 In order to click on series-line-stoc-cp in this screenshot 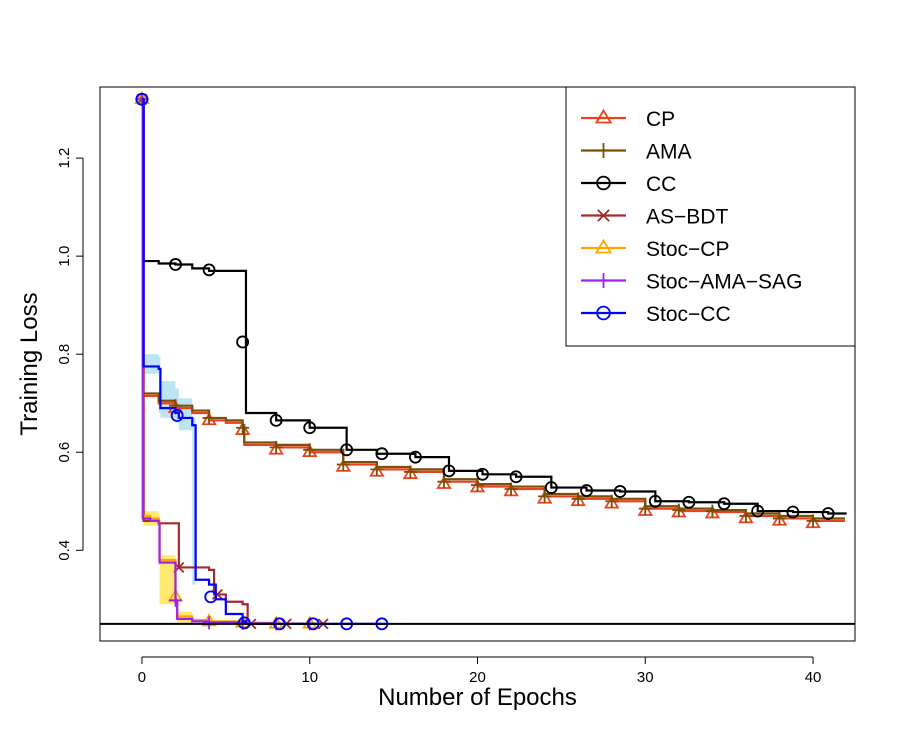, I will do `click(225, 361)`.